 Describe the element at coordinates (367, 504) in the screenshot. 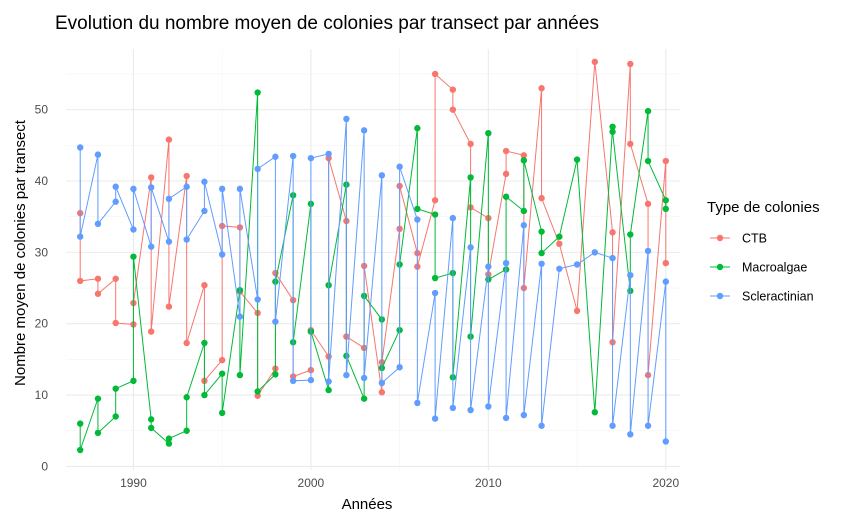

I see `x-axis-title: Années` at that location.